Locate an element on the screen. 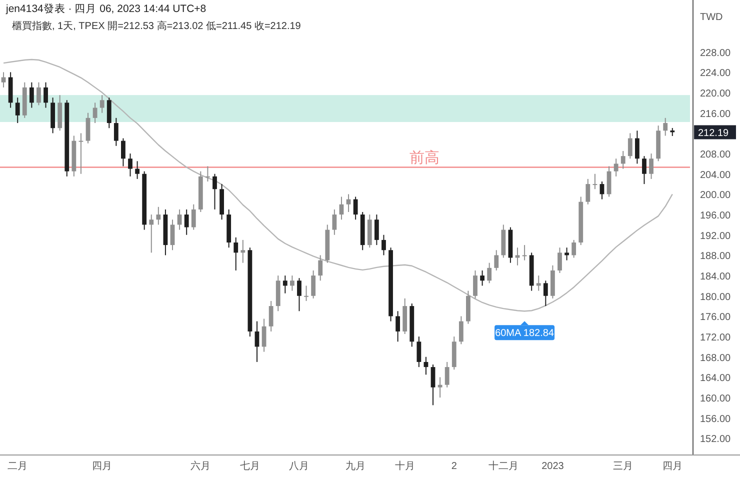 This screenshot has height=496, width=740. y-tick-label: 180.00 is located at coordinates (716, 297).